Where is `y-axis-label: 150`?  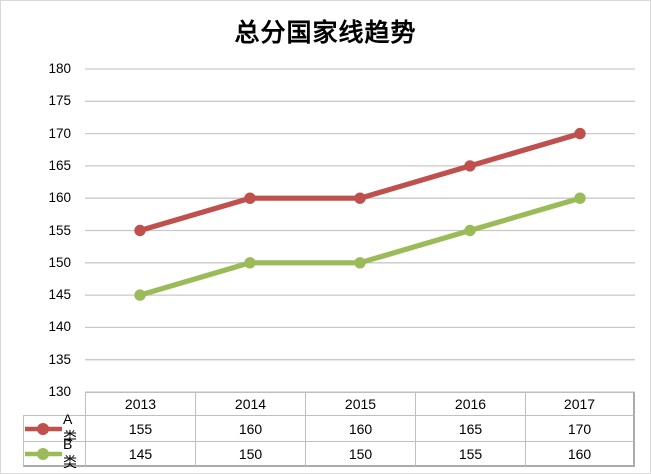
y-axis-label: 150 is located at coordinates (59, 262).